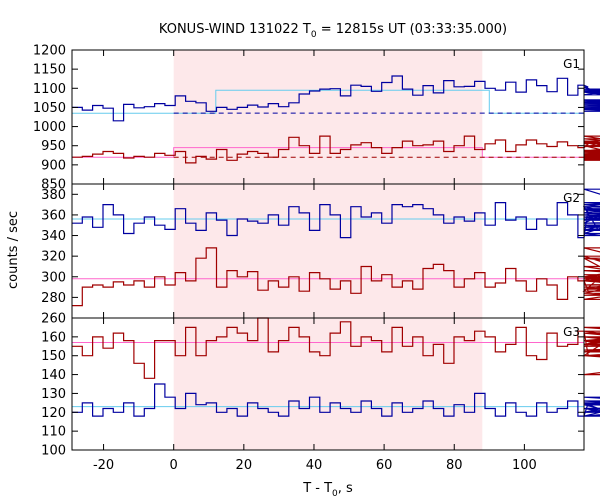 The height and width of the screenshot is (500, 600). Describe the element at coordinates (384, 465) in the screenshot. I see `x-tick-label: 60` at that location.